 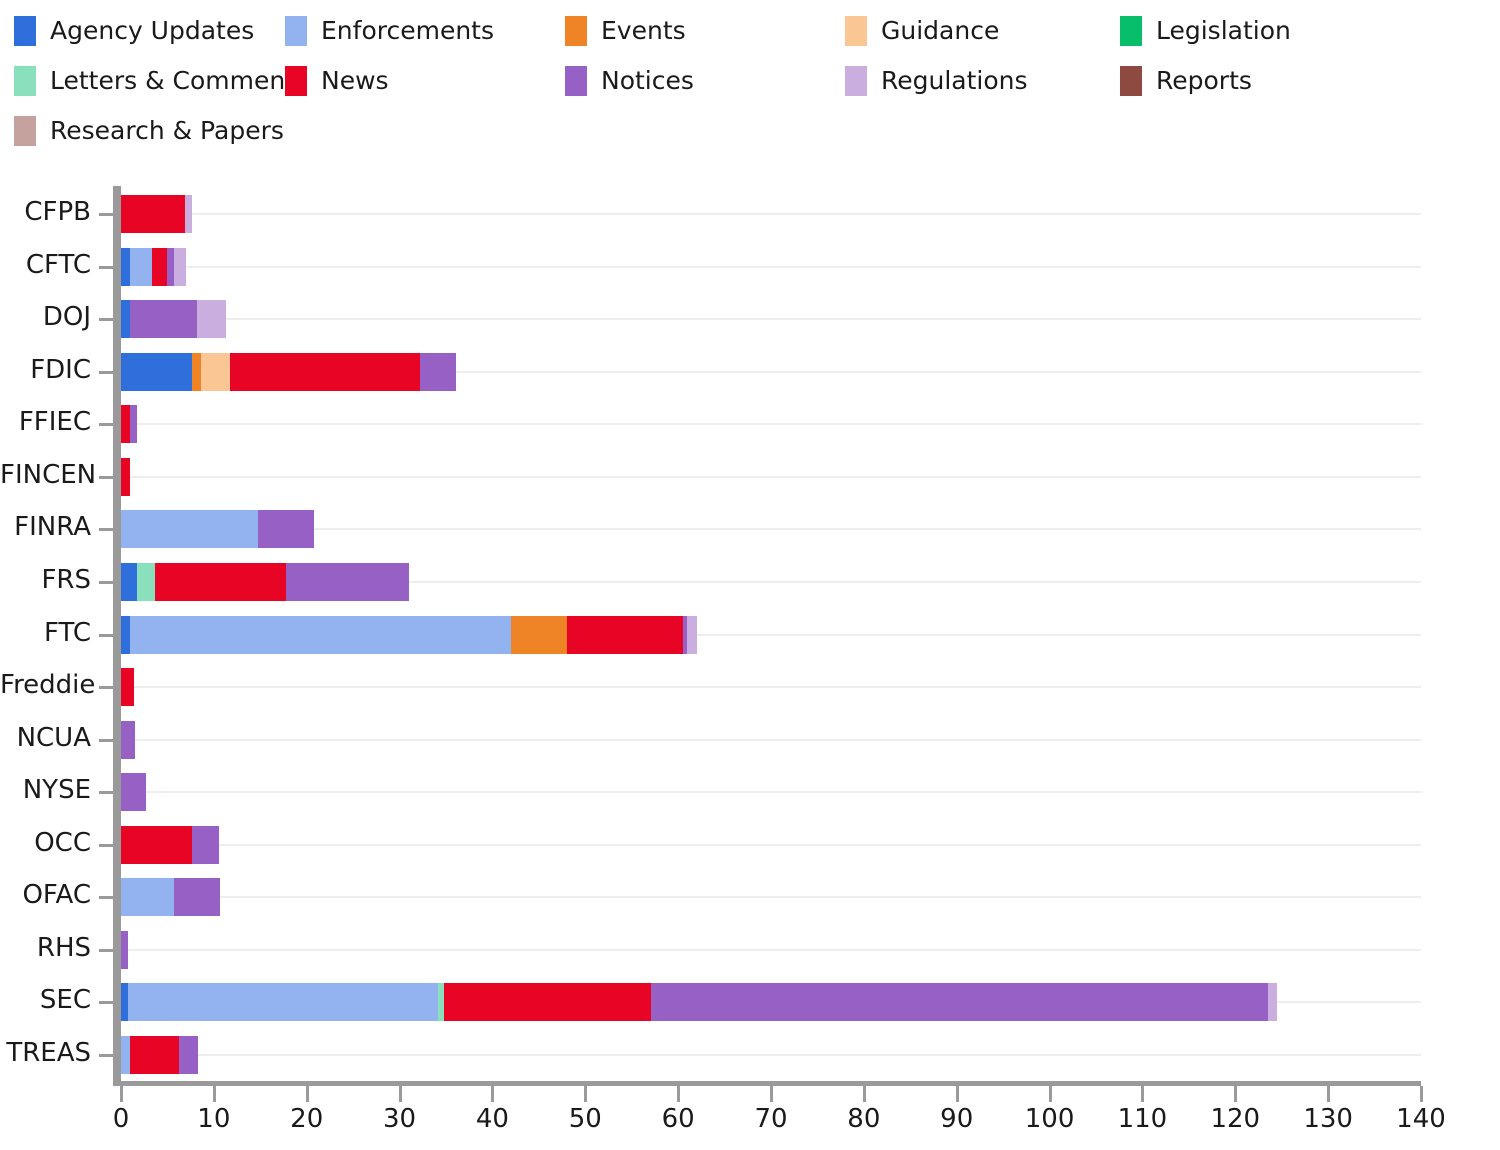 I want to click on y-axis-line, so click(x=117, y=634).